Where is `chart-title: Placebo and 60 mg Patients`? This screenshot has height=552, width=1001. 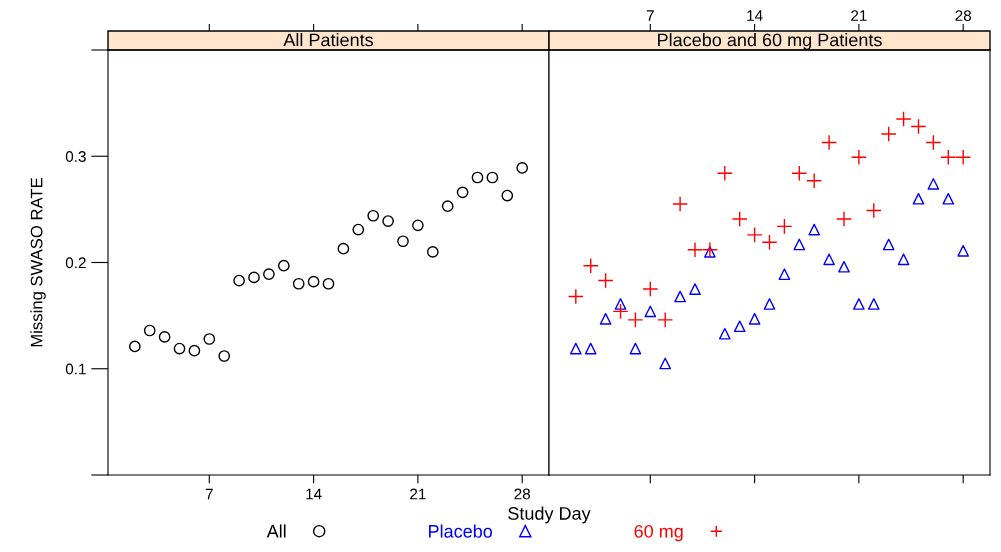 chart-title: Placebo and 60 mg Patients is located at coordinates (770, 41).